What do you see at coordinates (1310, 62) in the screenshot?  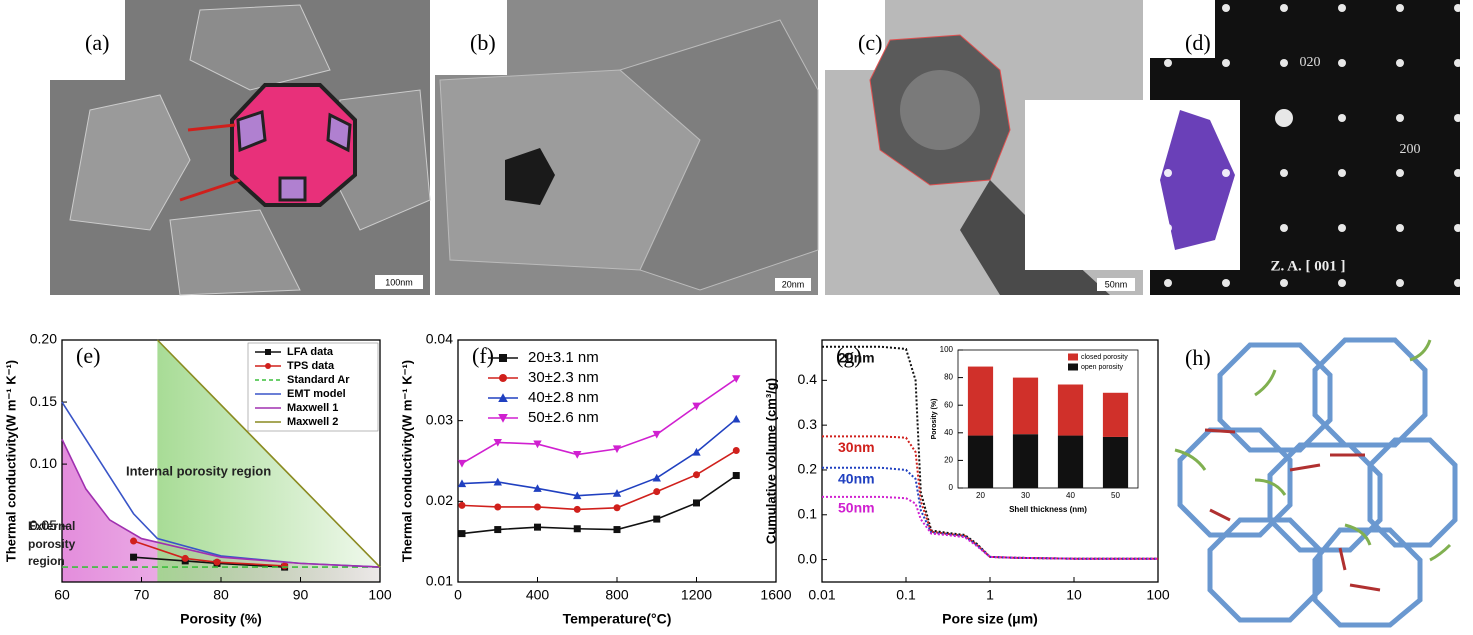 I see `spot-label: 020` at bounding box center [1310, 62].